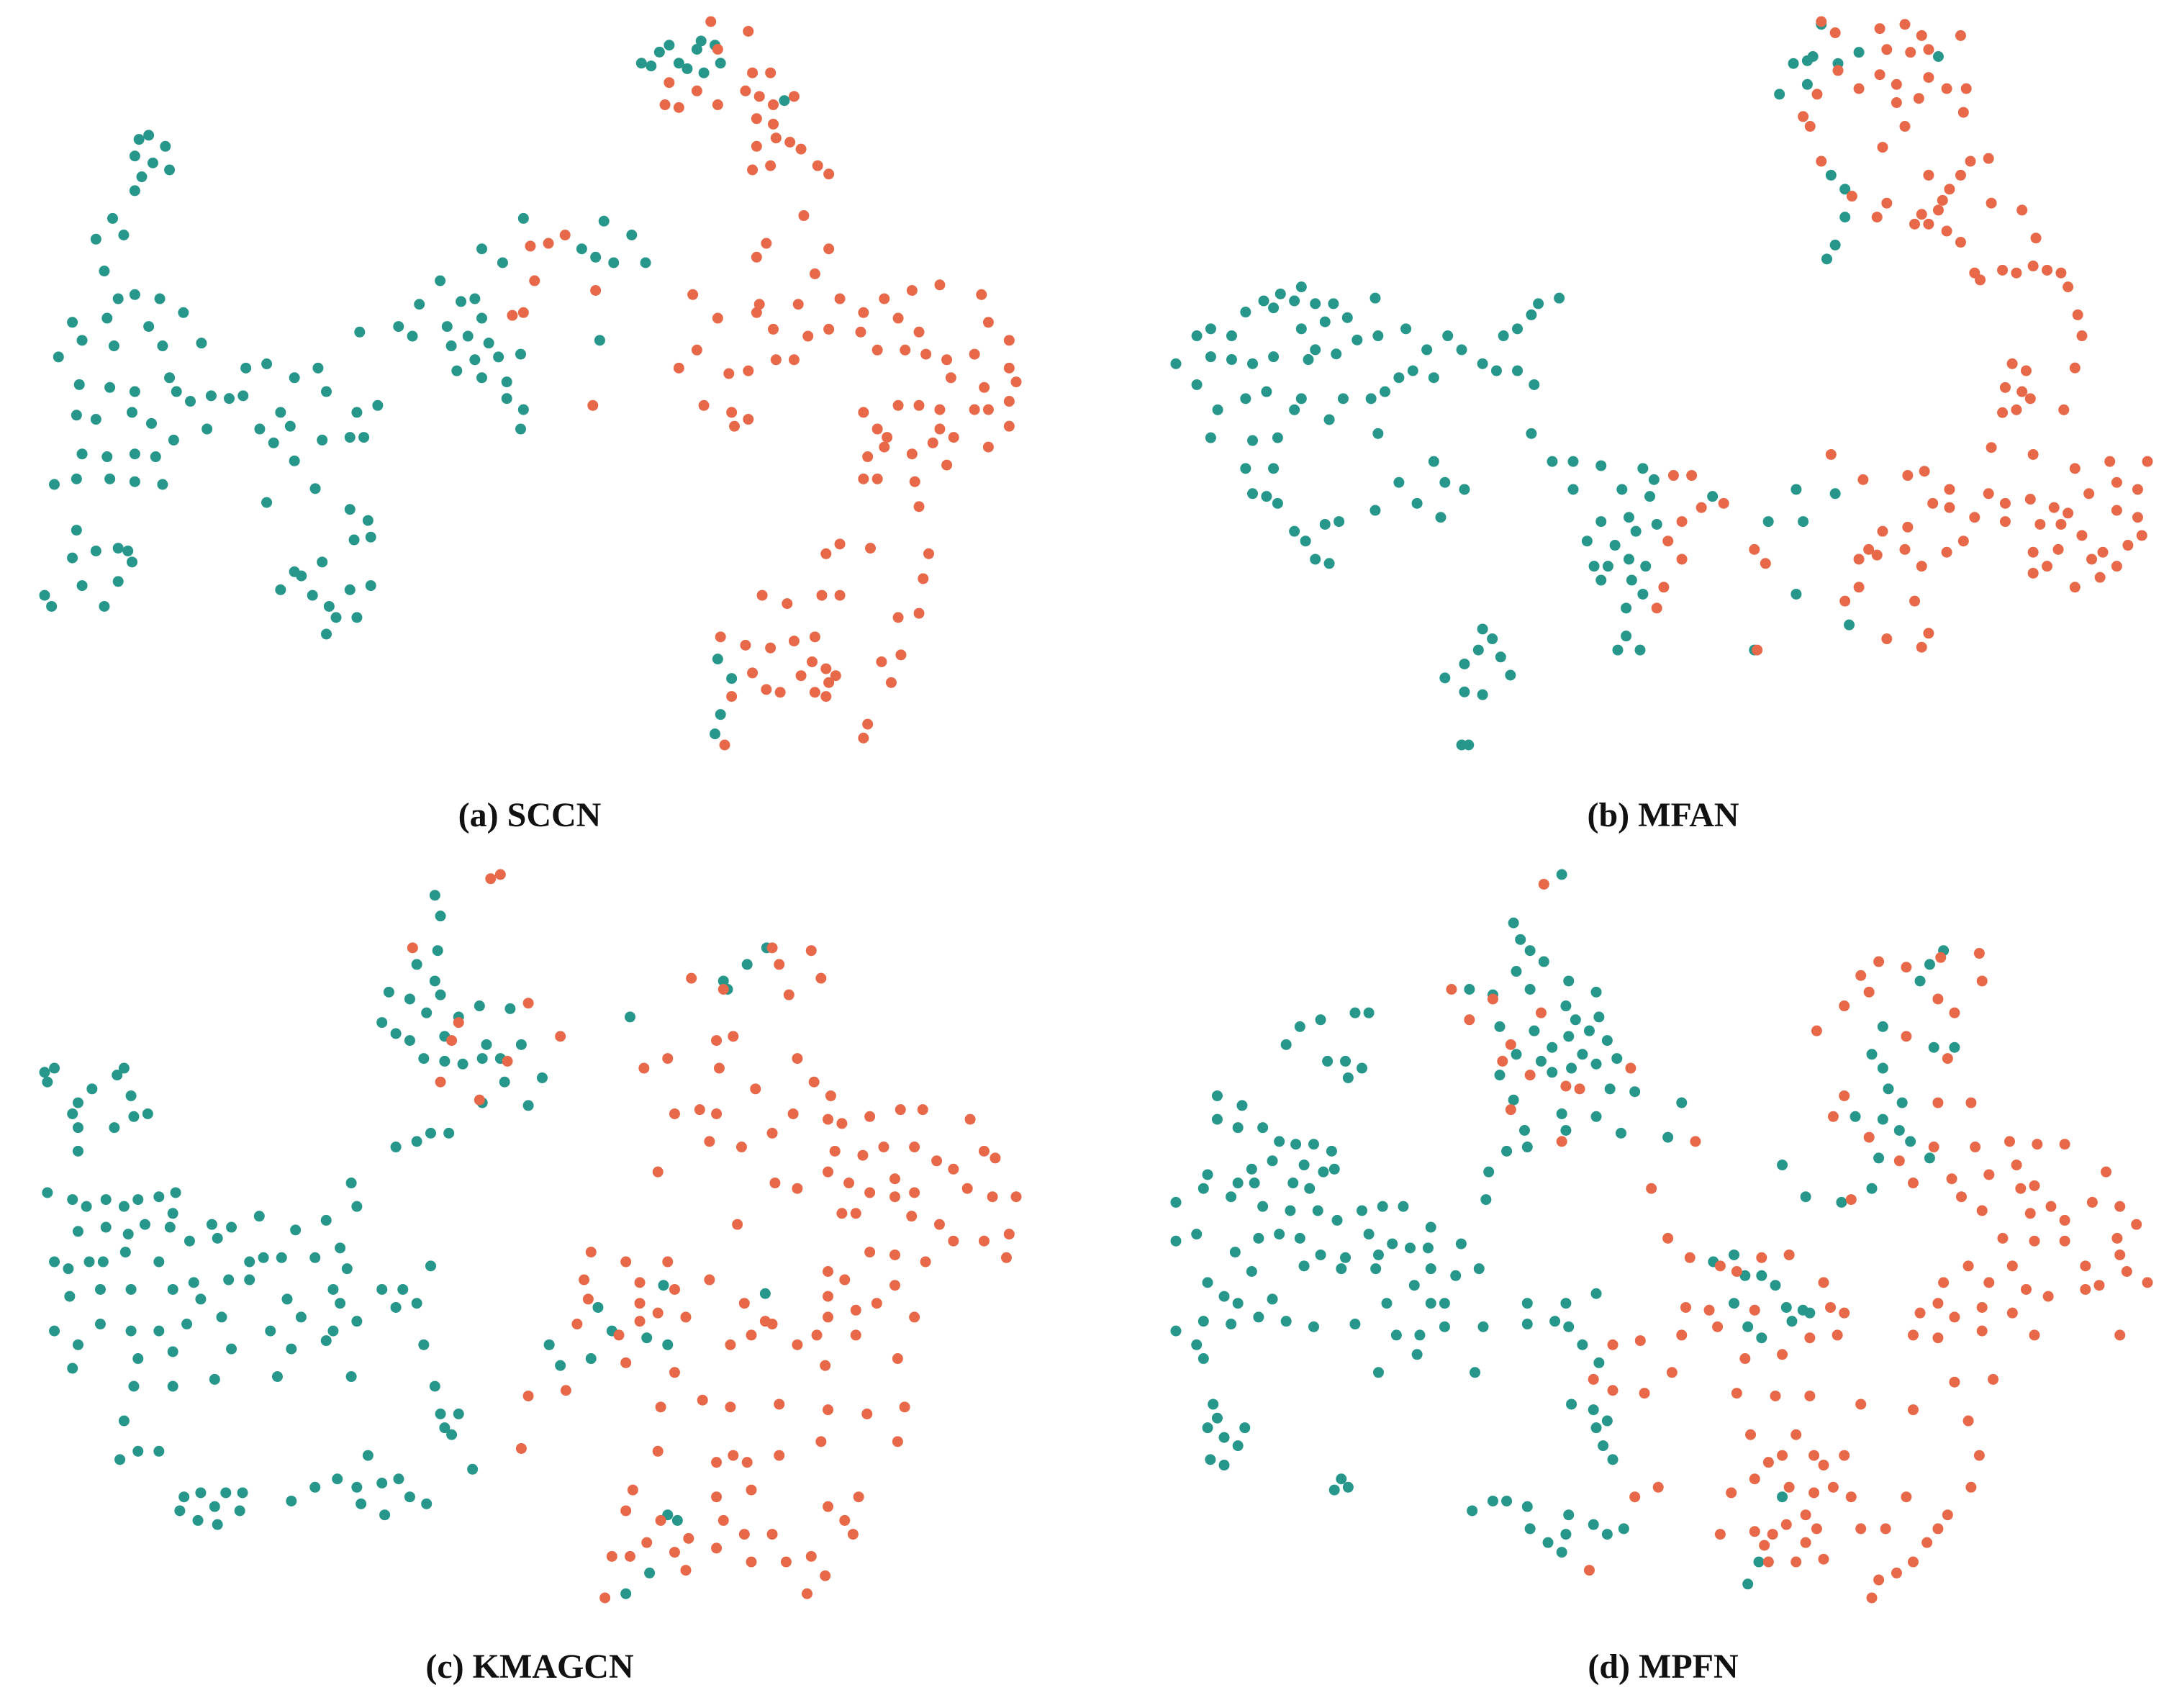 This screenshot has width=2164, height=1708. I want to click on series, so click(1799, 1241).